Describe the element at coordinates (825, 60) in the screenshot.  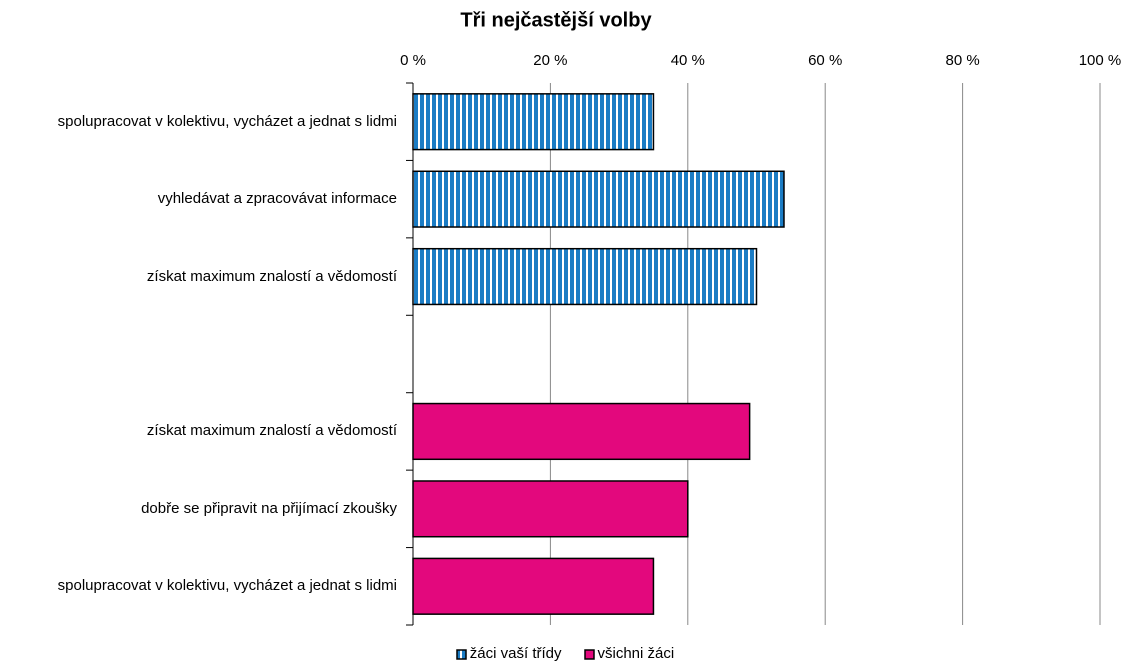
I see `x-tick-label: 60 %` at that location.